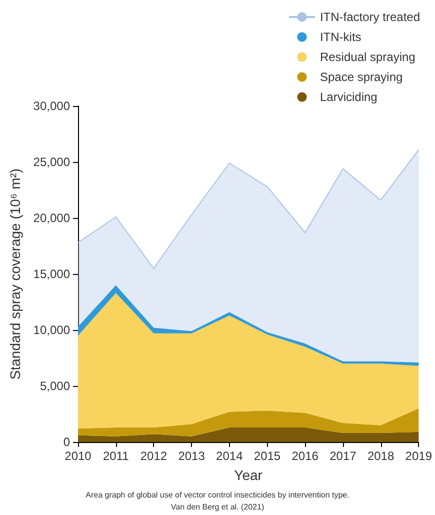  Describe the element at coordinates (192, 456) in the screenshot. I see `x-tick-label: 2013` at that location.